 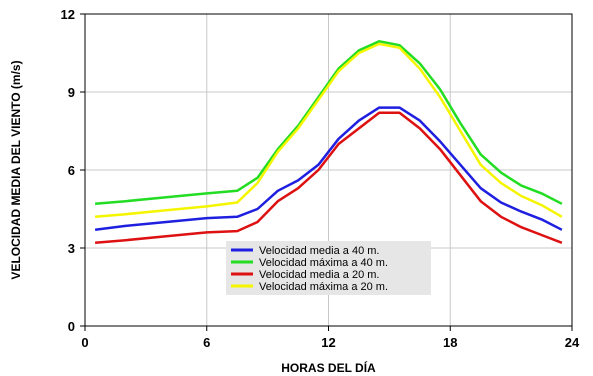 I want to click on y-tick-label: 3, so click(x=71, y=248).